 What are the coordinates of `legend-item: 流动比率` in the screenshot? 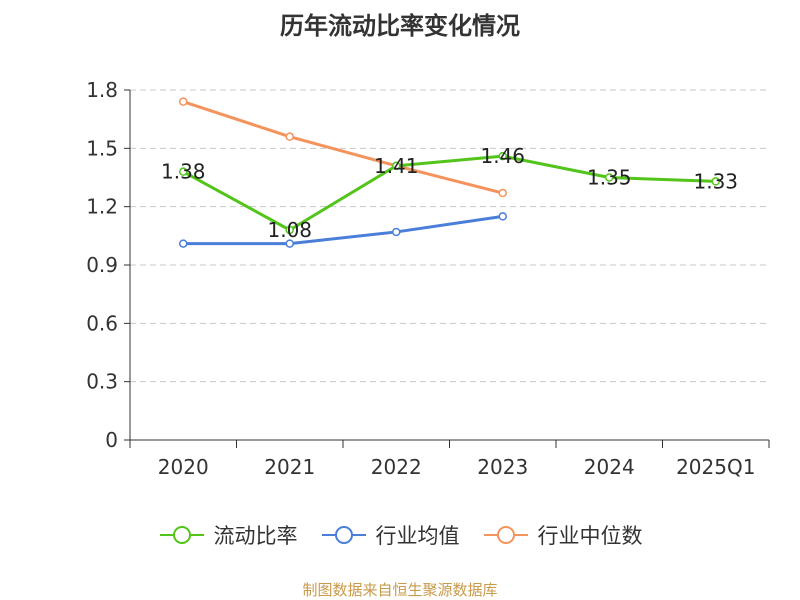 It's located at (228, 535).